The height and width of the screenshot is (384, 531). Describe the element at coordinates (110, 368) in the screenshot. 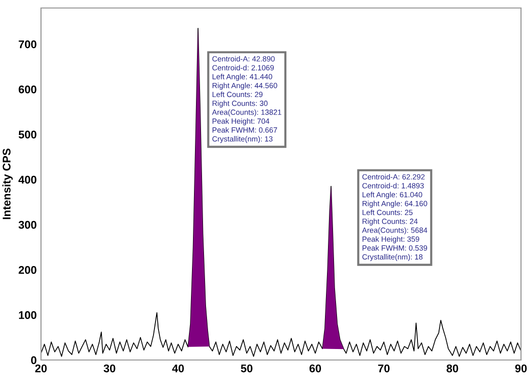

I see `x-tick-label: 30` at that location.